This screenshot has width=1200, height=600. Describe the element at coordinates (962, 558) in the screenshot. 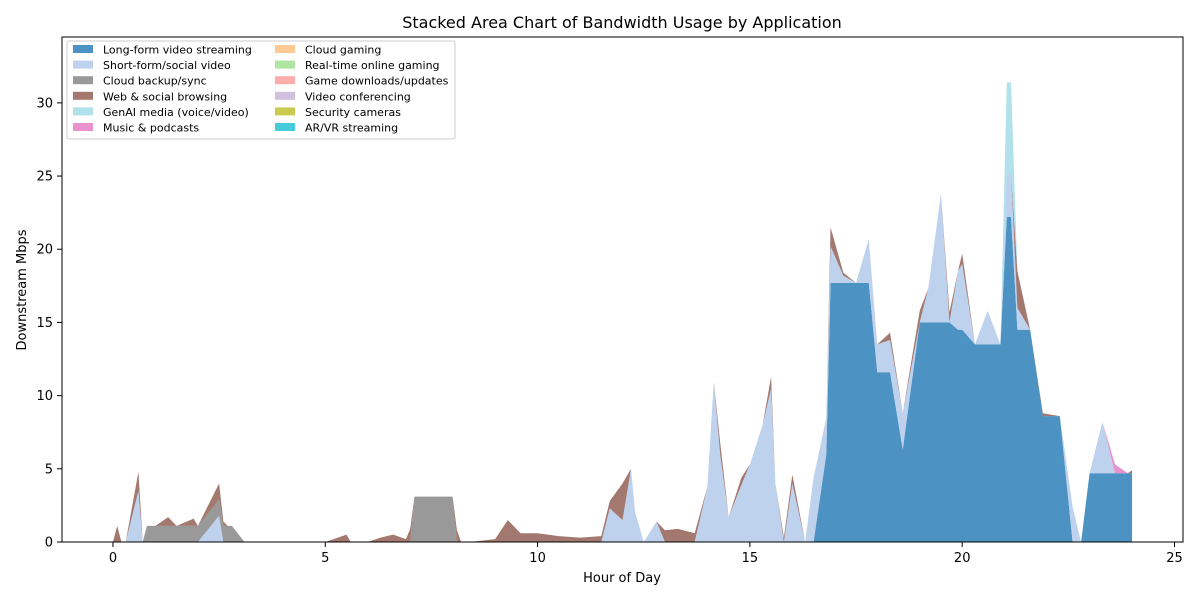

I see `x-tick-label: 20` at that location.